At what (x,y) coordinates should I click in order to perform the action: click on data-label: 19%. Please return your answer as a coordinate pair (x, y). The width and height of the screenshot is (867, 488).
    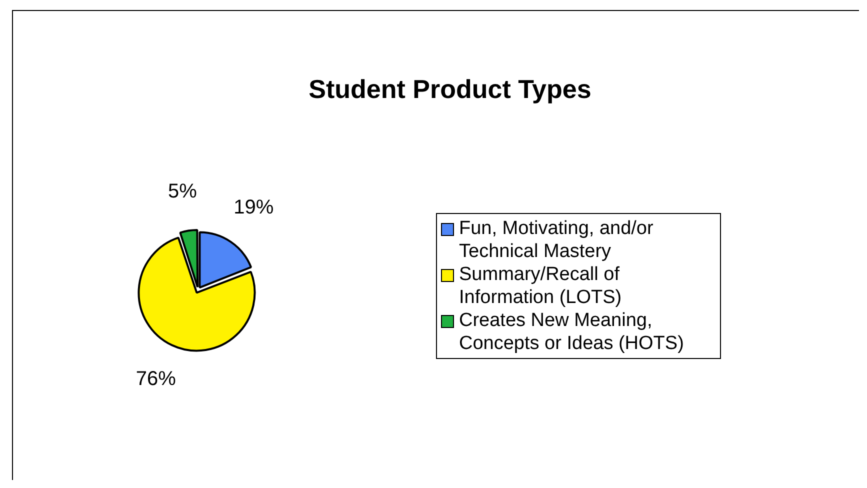
    Looking at the image, I should click on (254, 207).